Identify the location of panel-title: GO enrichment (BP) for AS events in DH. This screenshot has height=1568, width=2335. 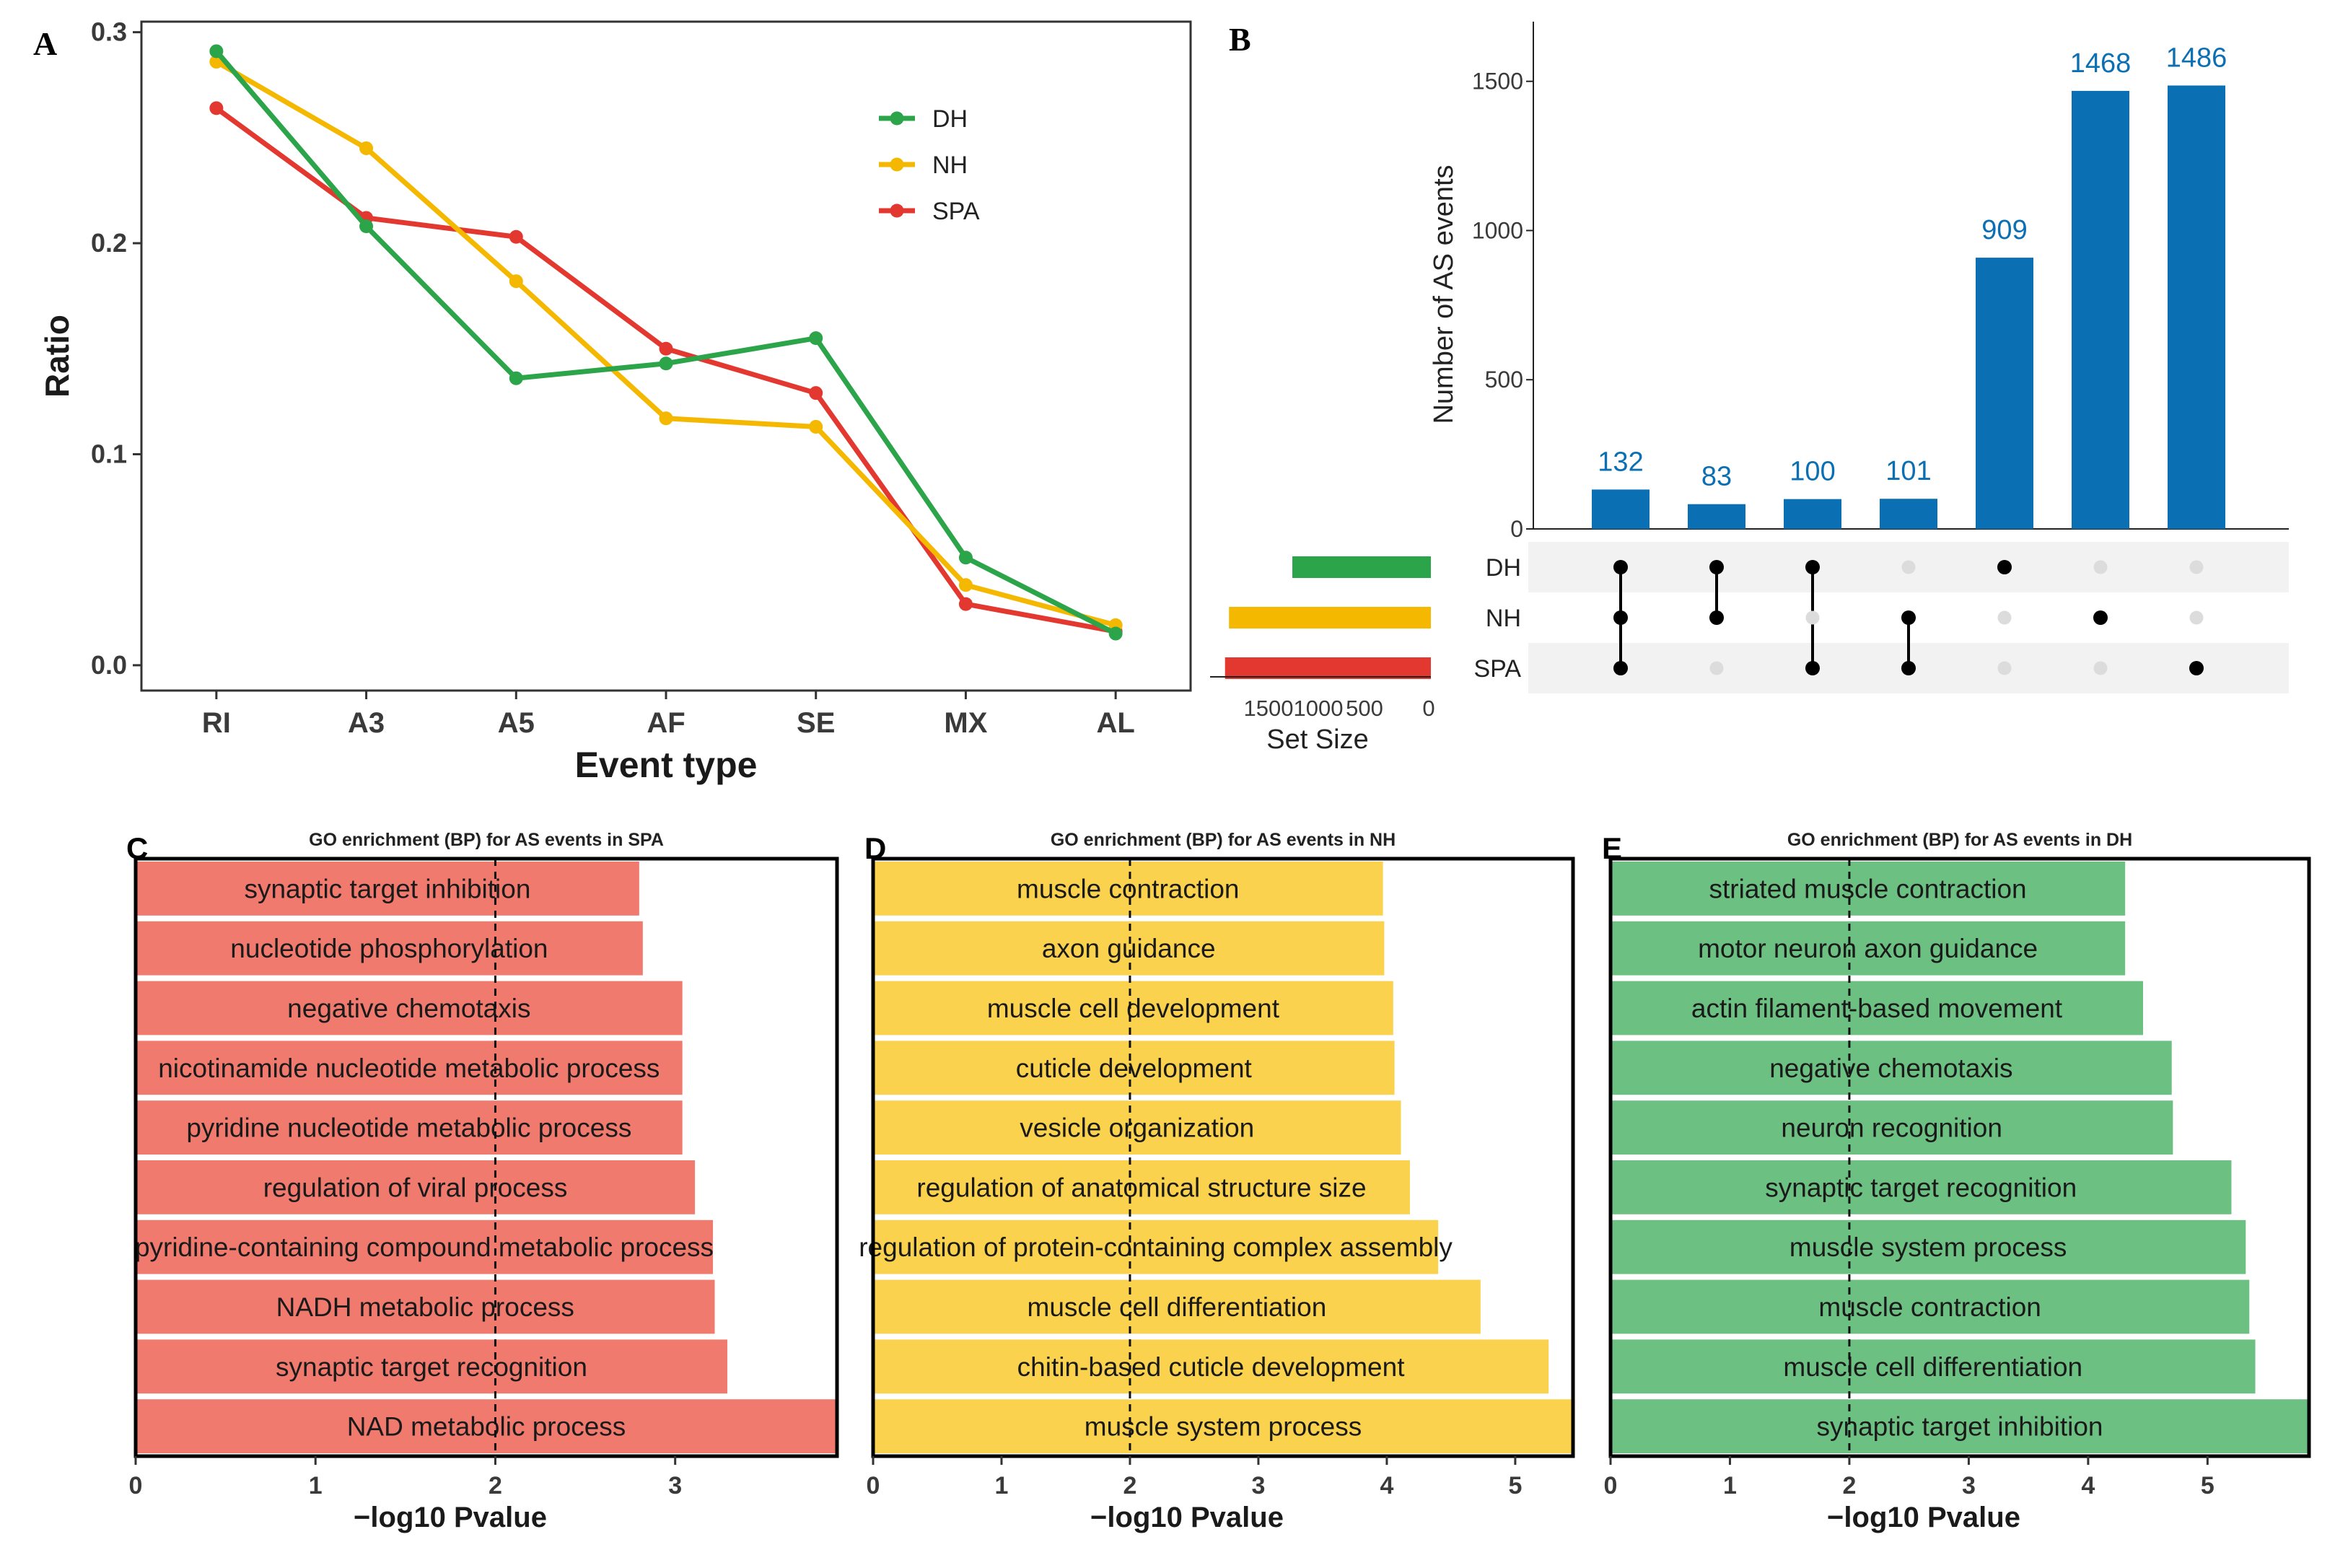
(1960, 840).